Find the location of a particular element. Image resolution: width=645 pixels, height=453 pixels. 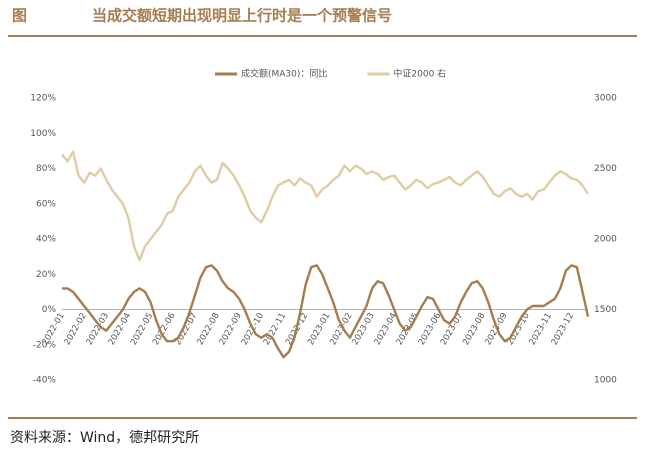

y-tick-label: -40% is located at coordinates (45, 381).